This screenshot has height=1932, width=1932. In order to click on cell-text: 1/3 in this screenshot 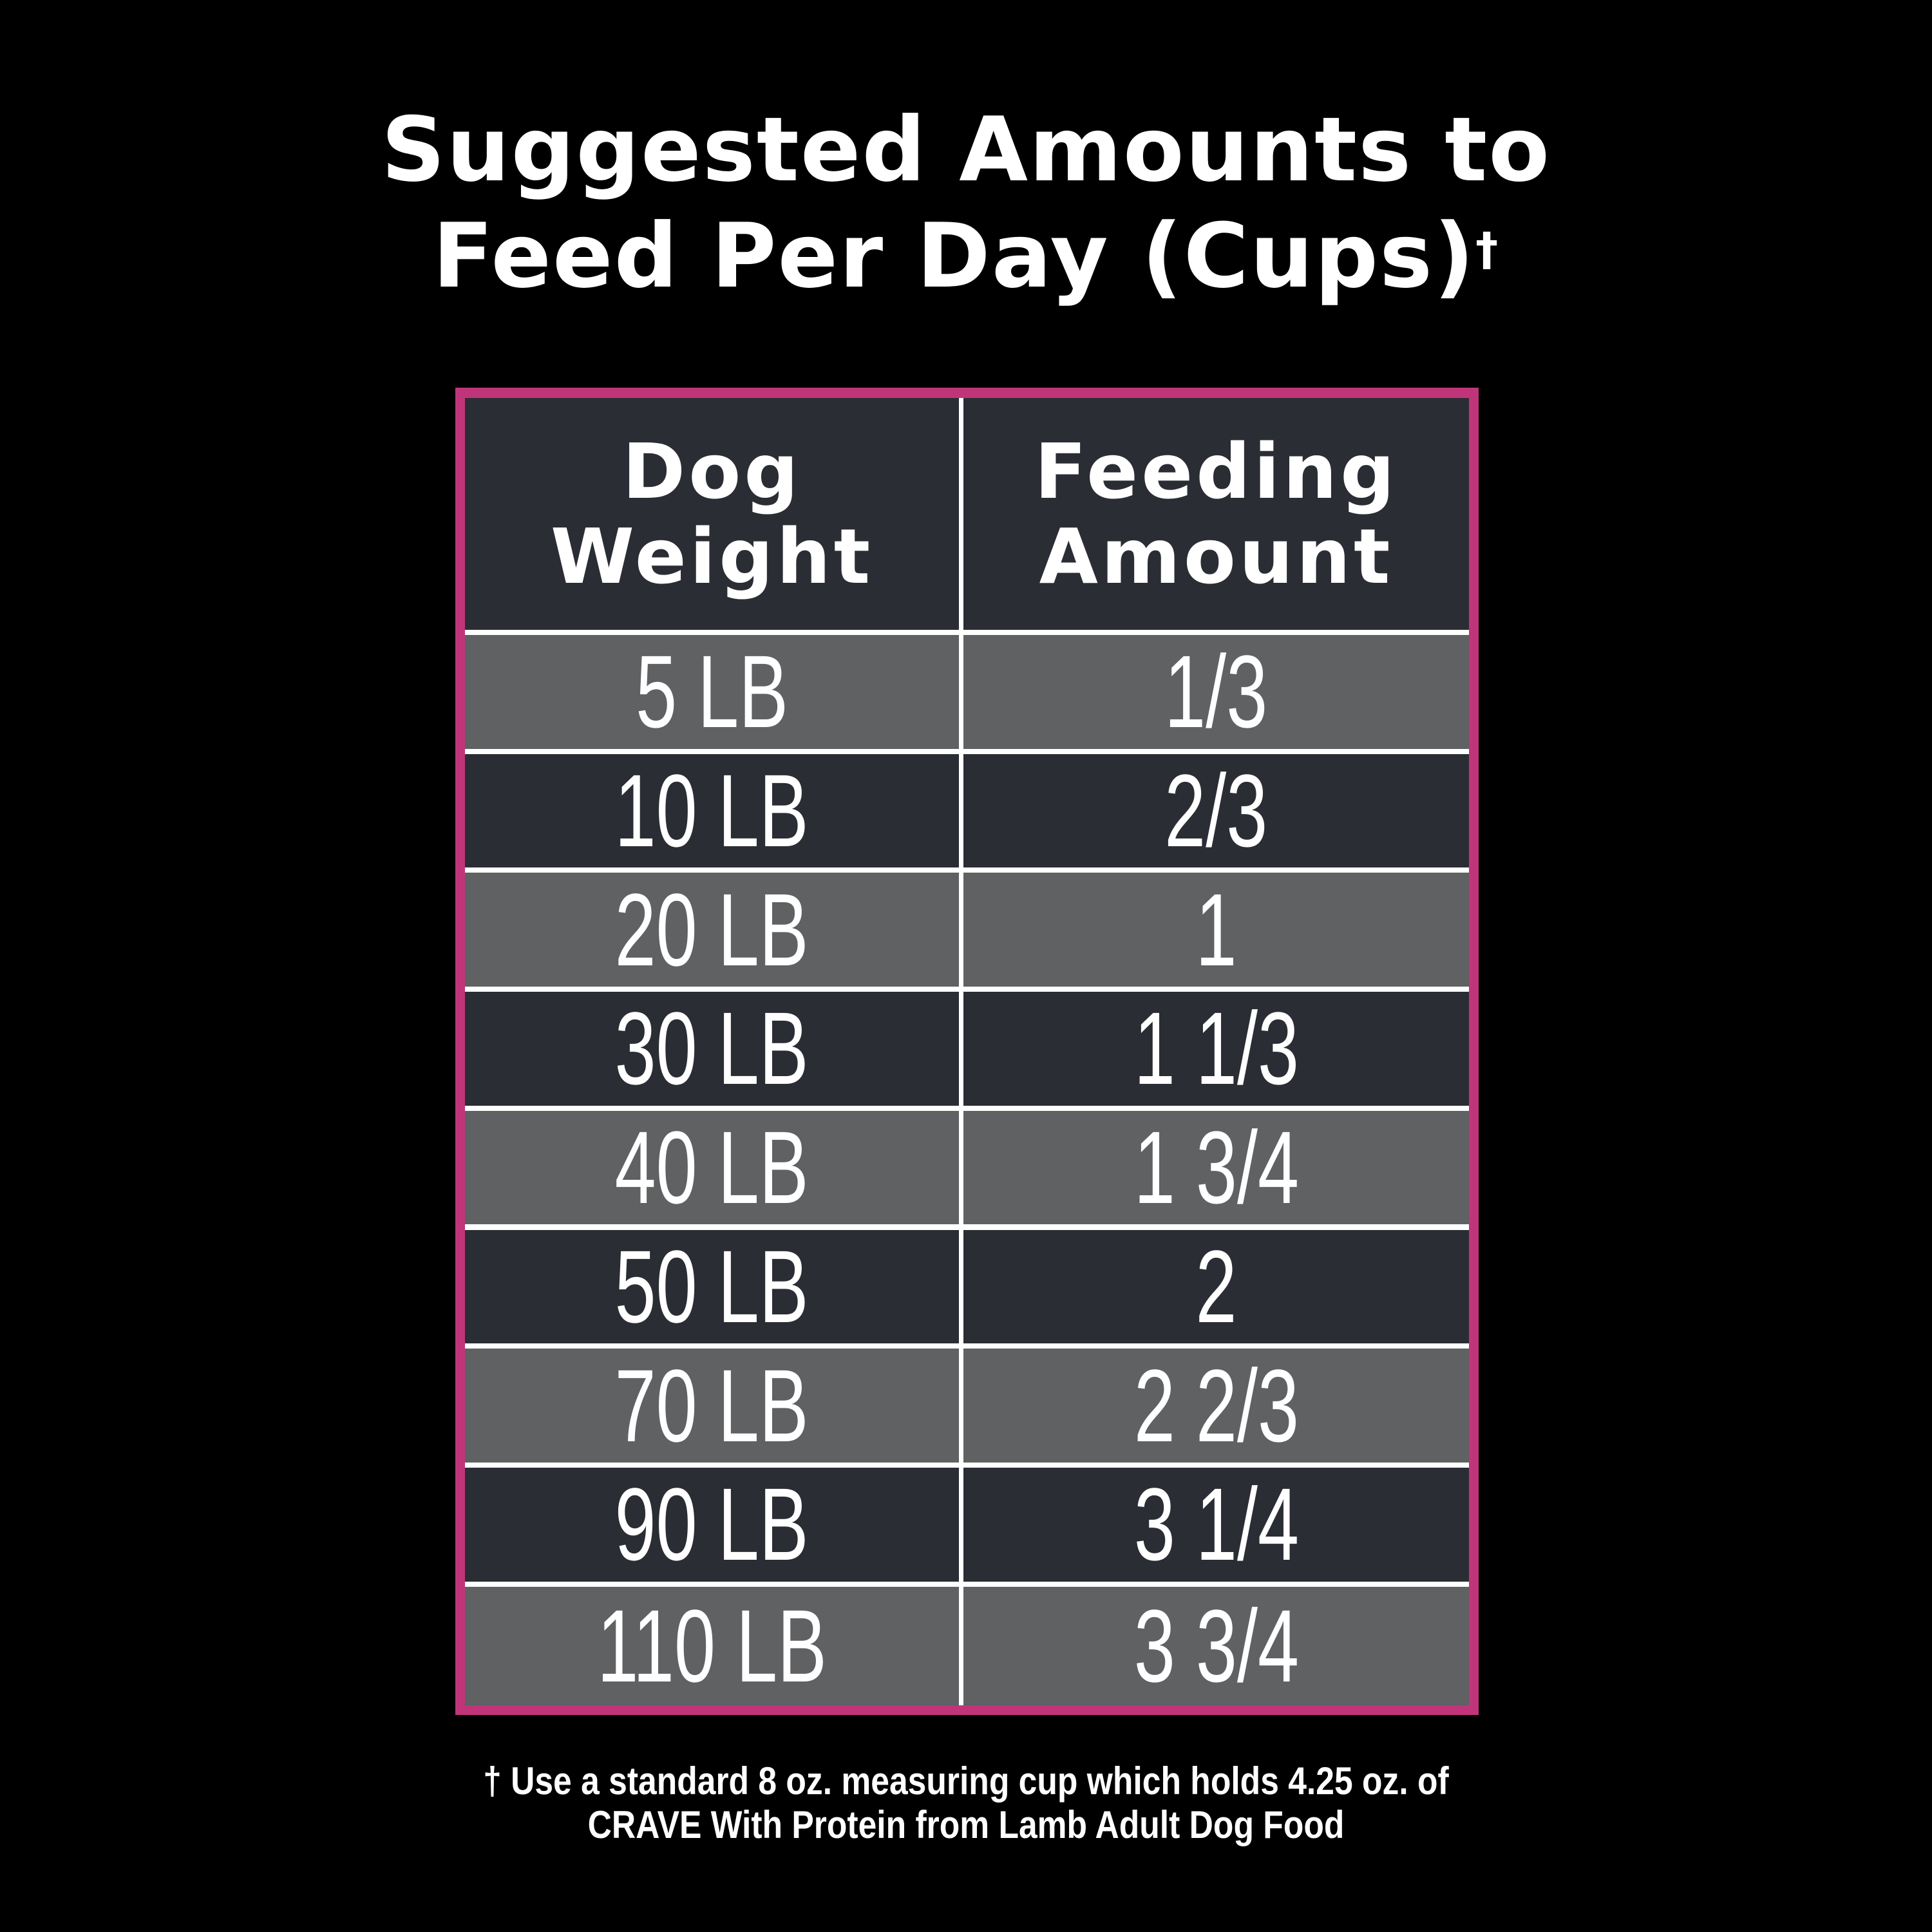, I will do `click(1216, 692)`.